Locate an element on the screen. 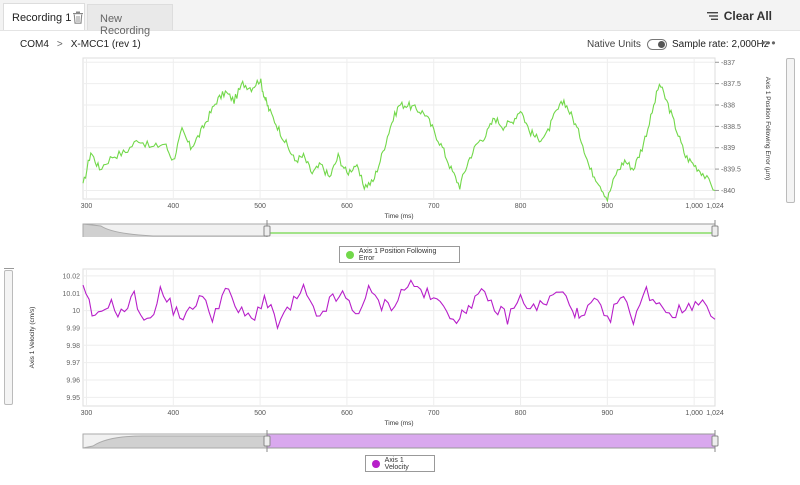 This screenshot has height=485, width=800. tab-recording-1: Recording 1 is located at coordinates (44, 16).